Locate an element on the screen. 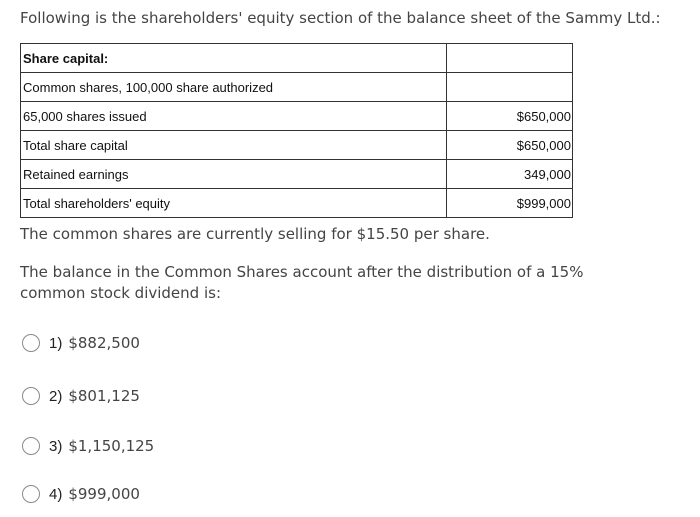  option-value: $999,000 is located at coordinates (104, 494).